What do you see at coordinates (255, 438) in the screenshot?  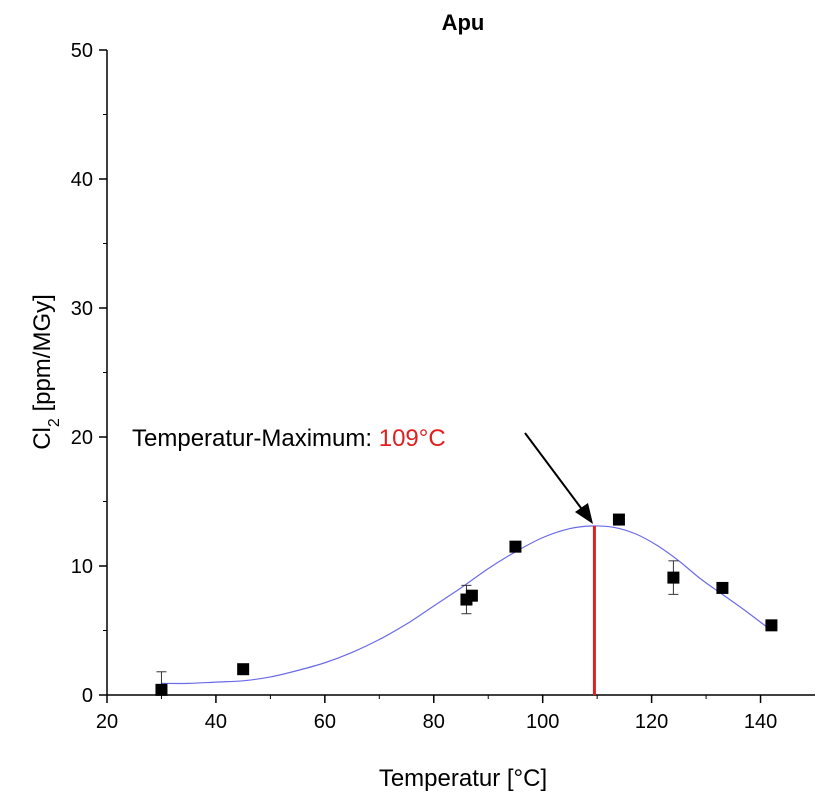 I see `annotation-label: Temperatur-Maximum:` at bounding box center [255, 438].